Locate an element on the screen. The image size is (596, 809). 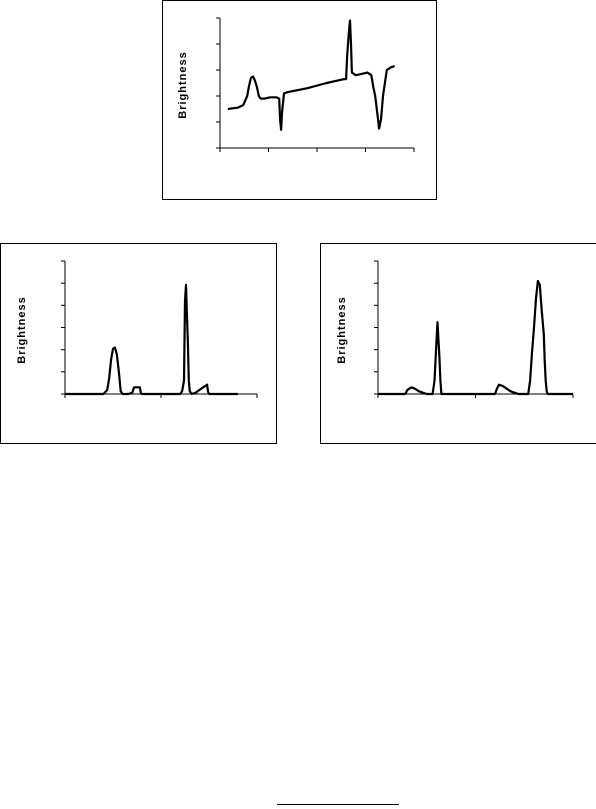
chart-panel-bottom-right: Brightness is located at coordinates (458, 343).